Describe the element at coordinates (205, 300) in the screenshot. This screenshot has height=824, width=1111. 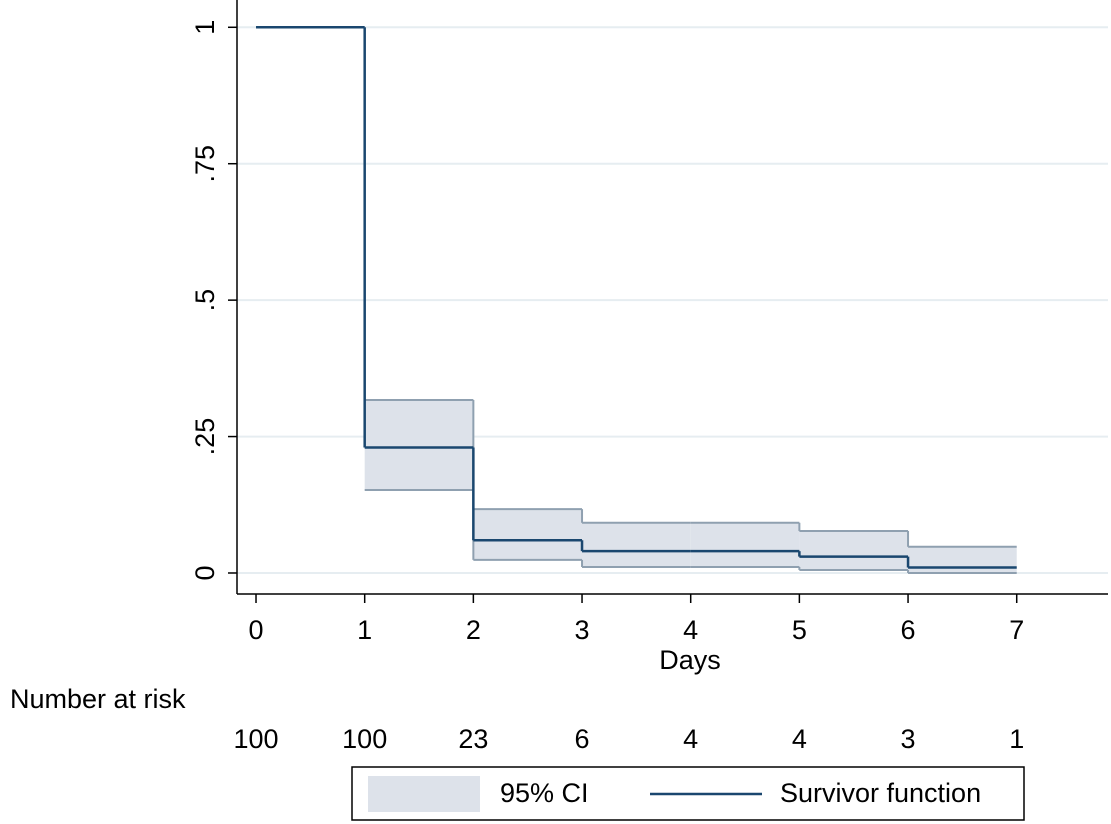
I see `y-tick-label: .5` at that location.